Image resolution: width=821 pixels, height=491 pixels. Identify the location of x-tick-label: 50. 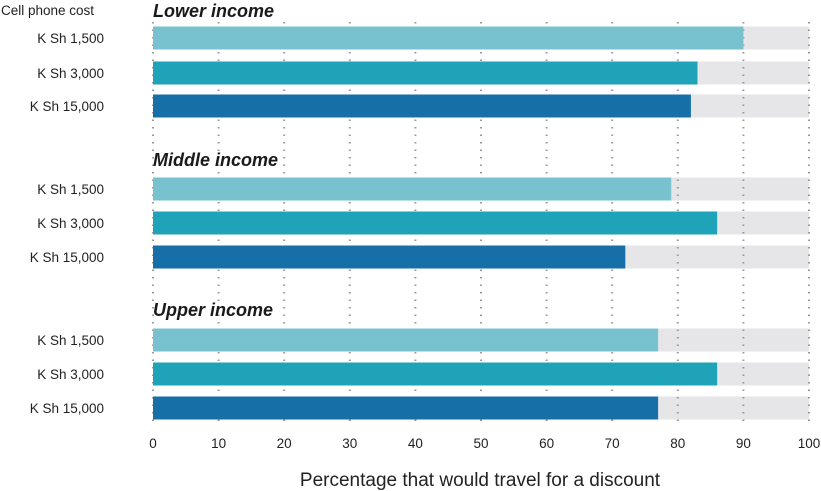
(480, 443).